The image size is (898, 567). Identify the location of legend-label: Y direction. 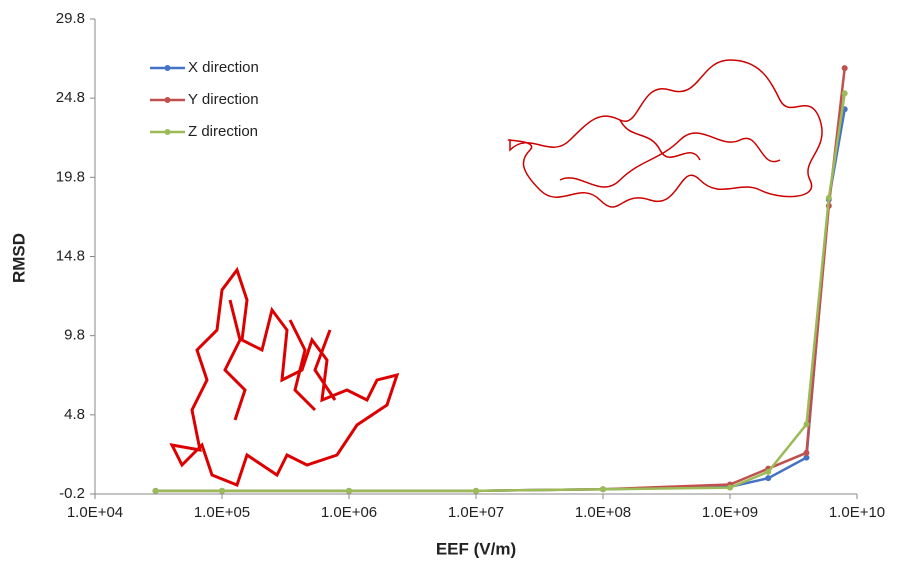
(223, 99).